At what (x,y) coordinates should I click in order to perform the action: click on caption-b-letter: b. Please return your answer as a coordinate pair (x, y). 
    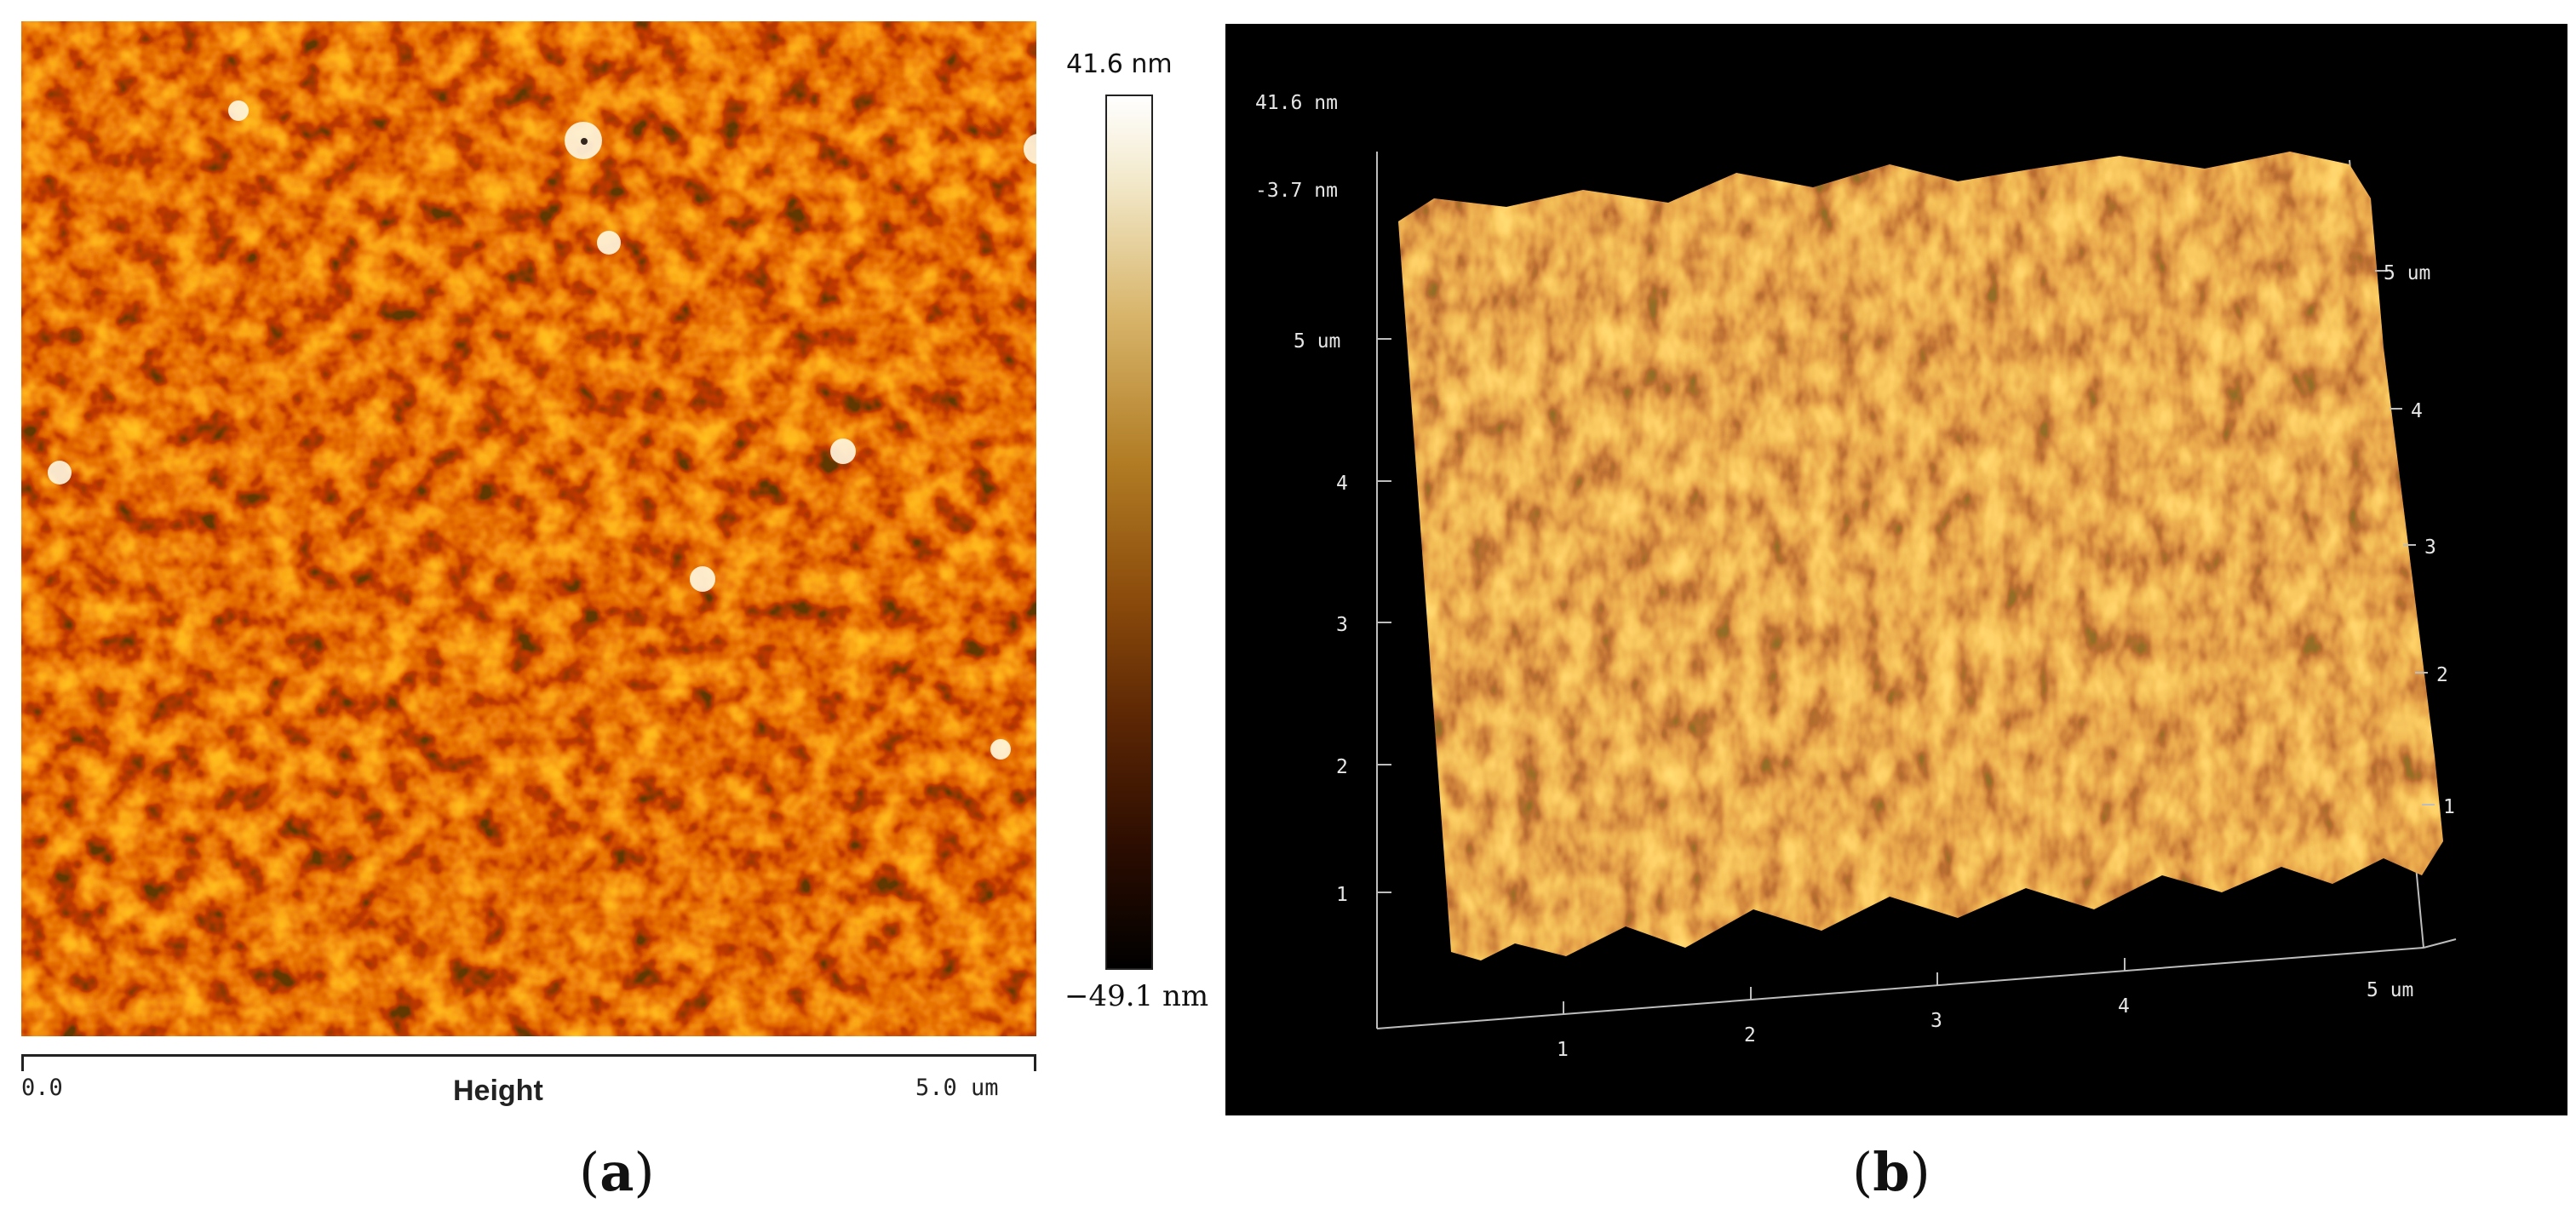
    Looking at the image, I should click on (1891, 1172).